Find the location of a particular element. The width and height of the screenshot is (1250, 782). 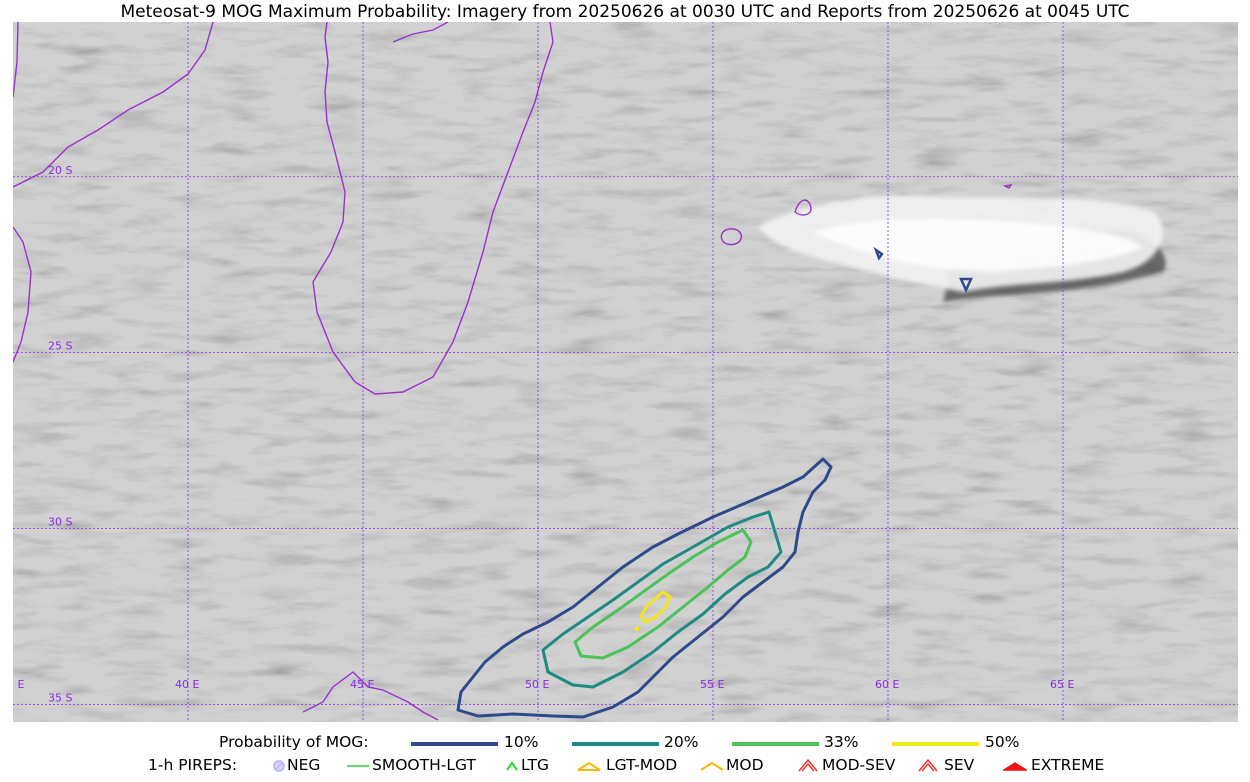

probability-legend-label: Probability of MOG: is located at coordinates (294, 742).